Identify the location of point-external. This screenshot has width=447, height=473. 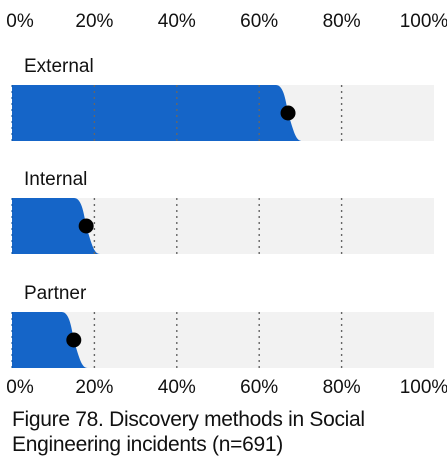
(288, 113).